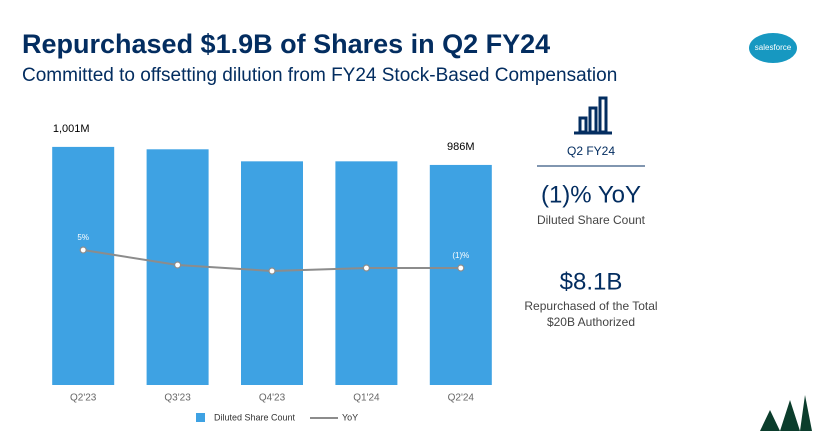 The image size is (817, 436). What do you see at coordinates (461, 398) in the screenshot?
I see `x-tick-label: Q2'24` at bounding box center [461, 398].